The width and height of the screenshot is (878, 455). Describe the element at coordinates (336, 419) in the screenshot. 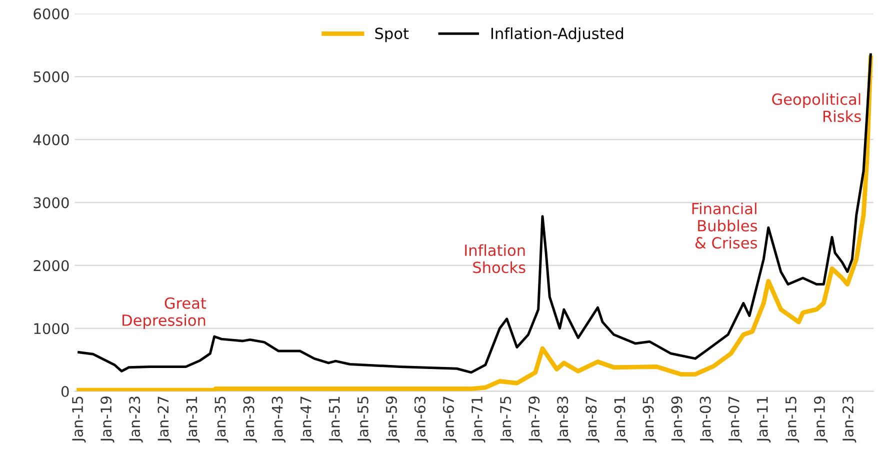

I see `x-tick-label: Jan-51` at that location.